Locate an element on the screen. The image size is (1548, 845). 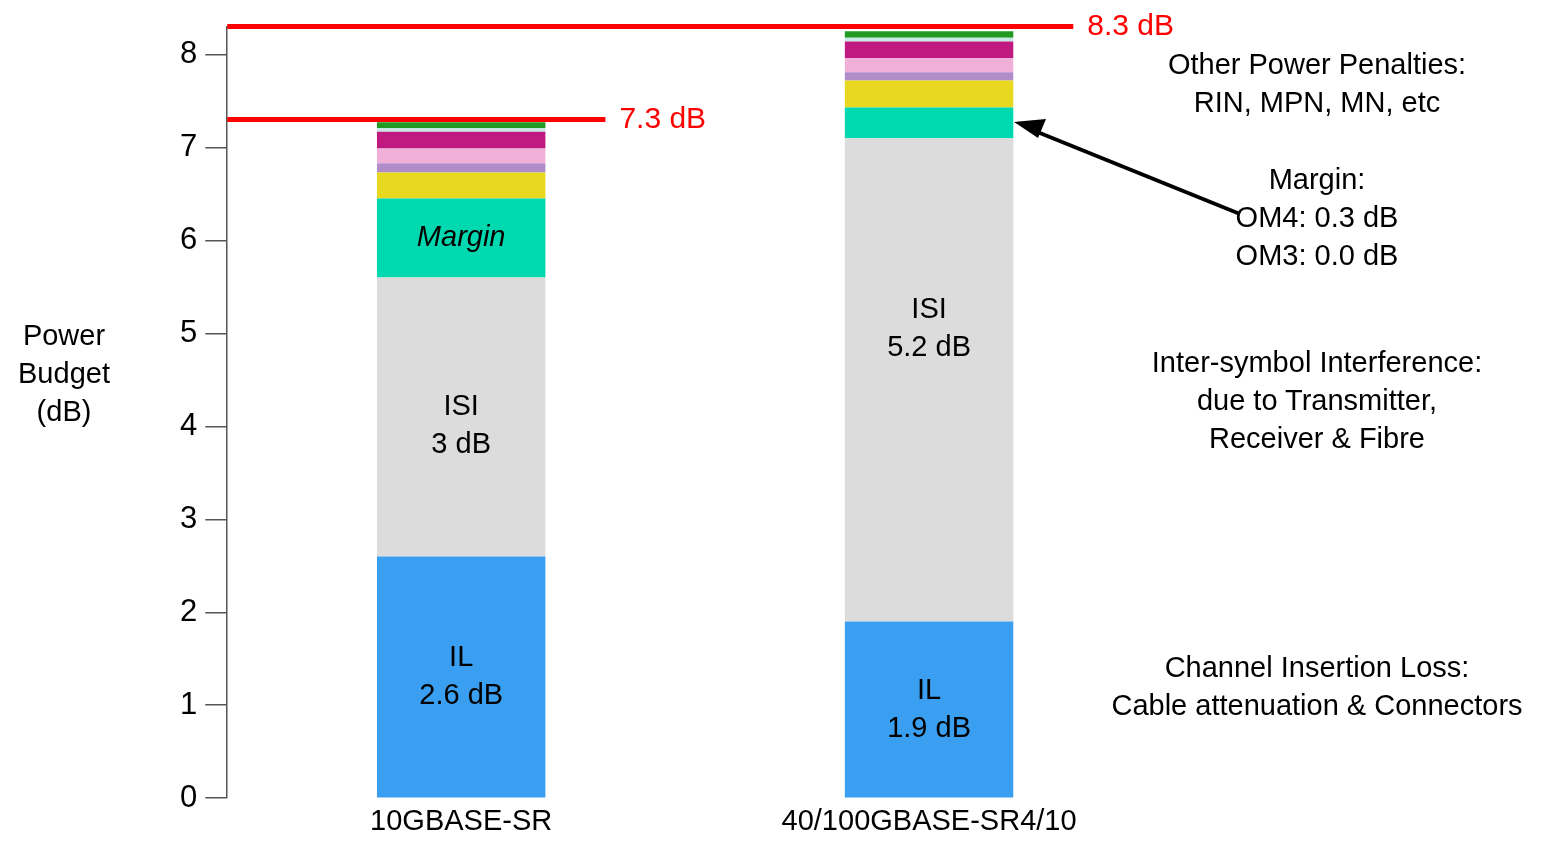
annotation: IL 2.6 dB is located at coordinates (461, 675).